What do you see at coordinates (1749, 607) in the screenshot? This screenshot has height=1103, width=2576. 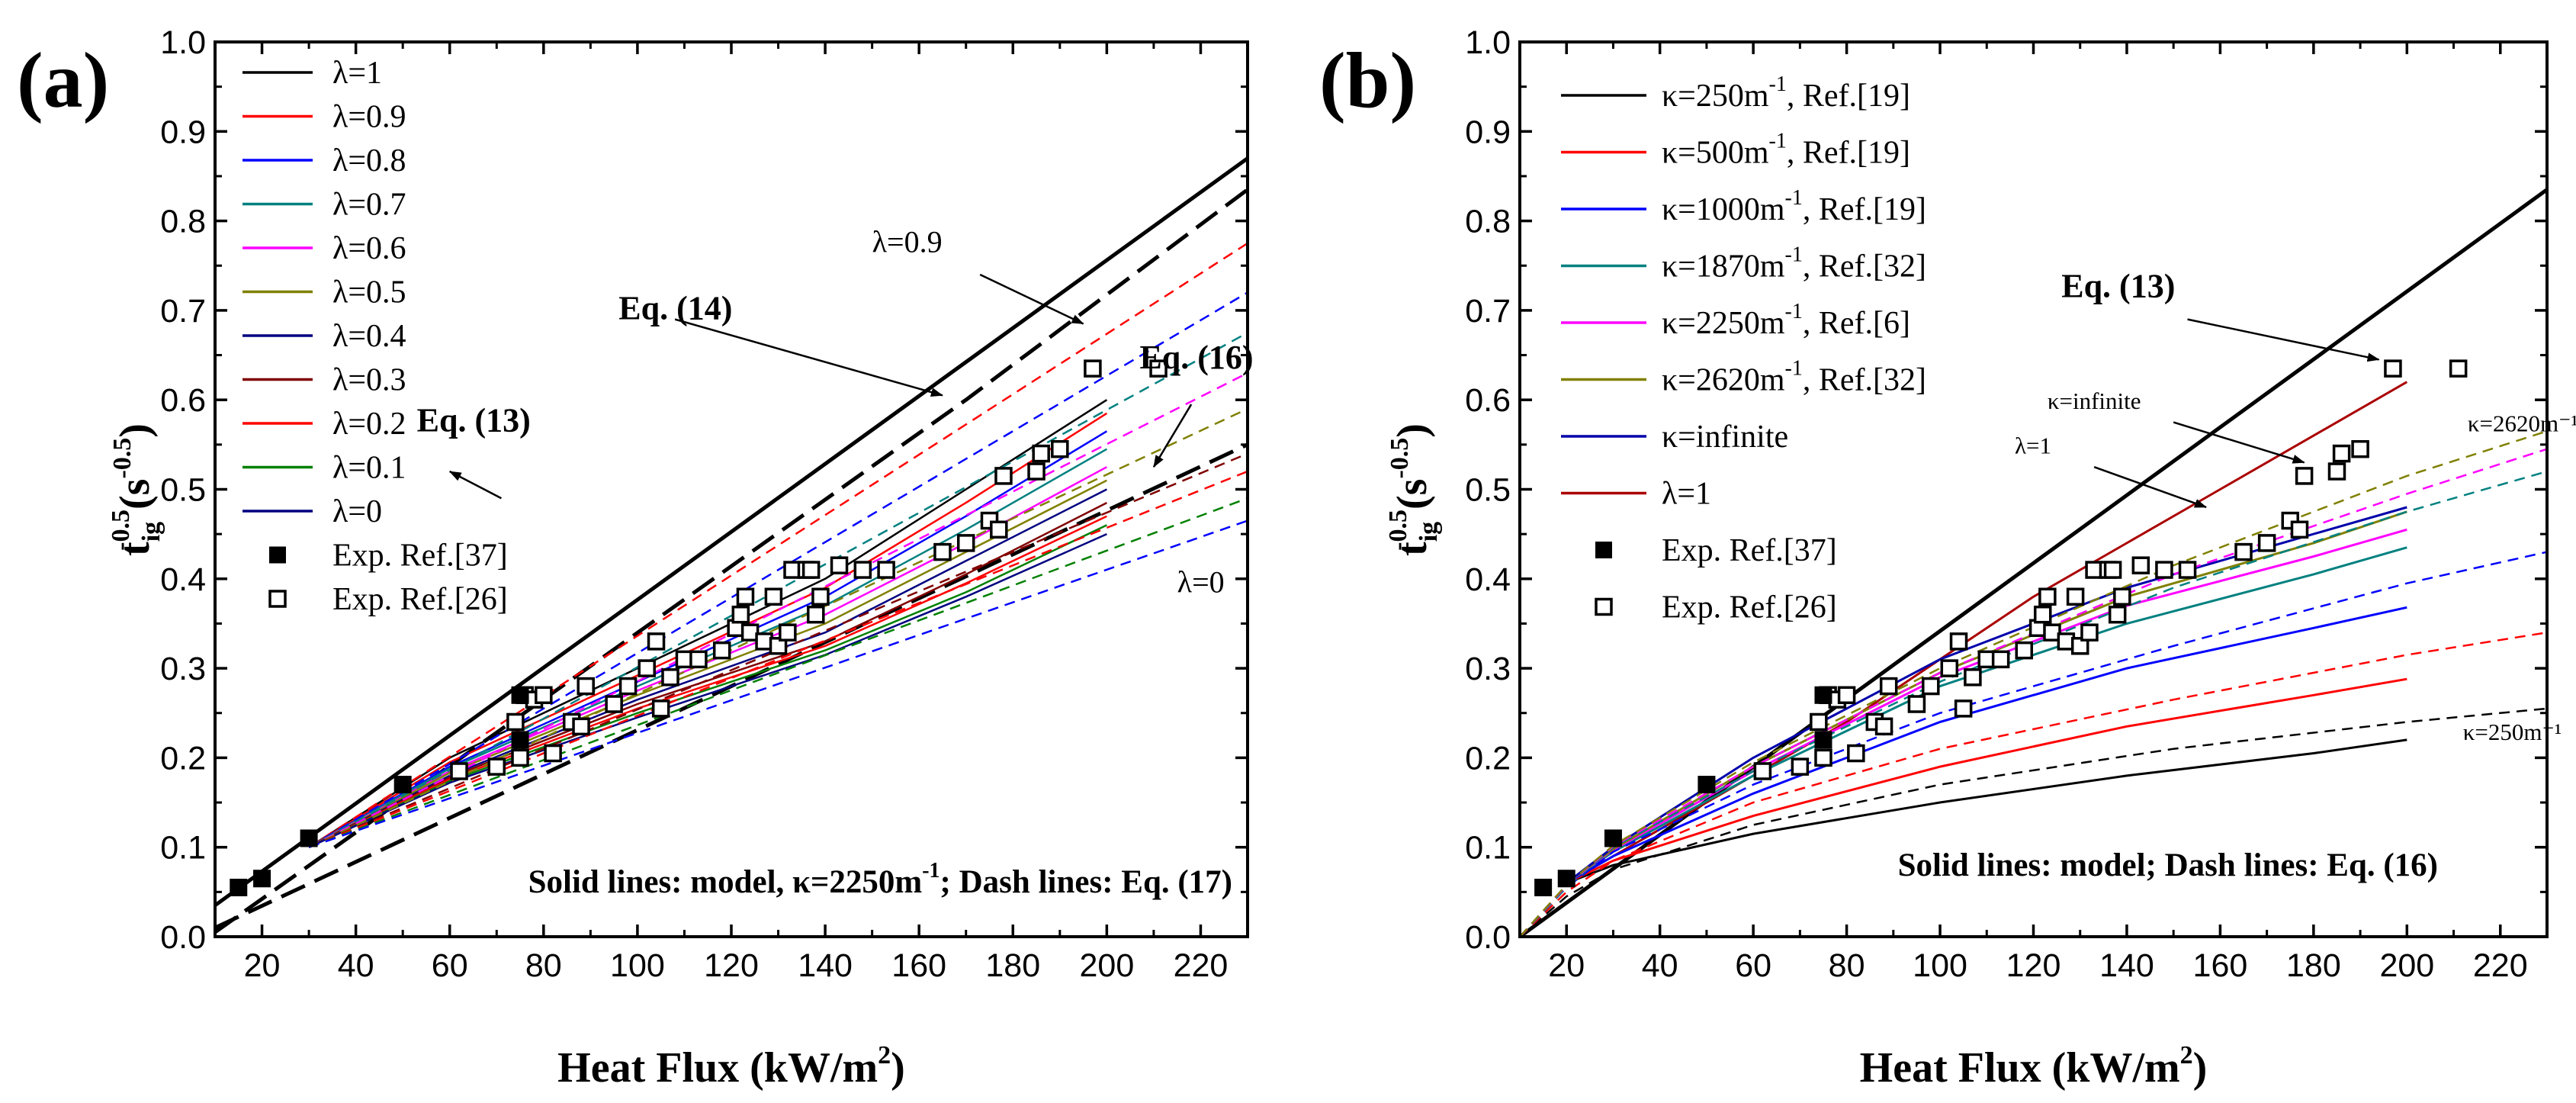 I see `legend-label: Exp. Ref.[26]` at bounding box center [1749, 607].